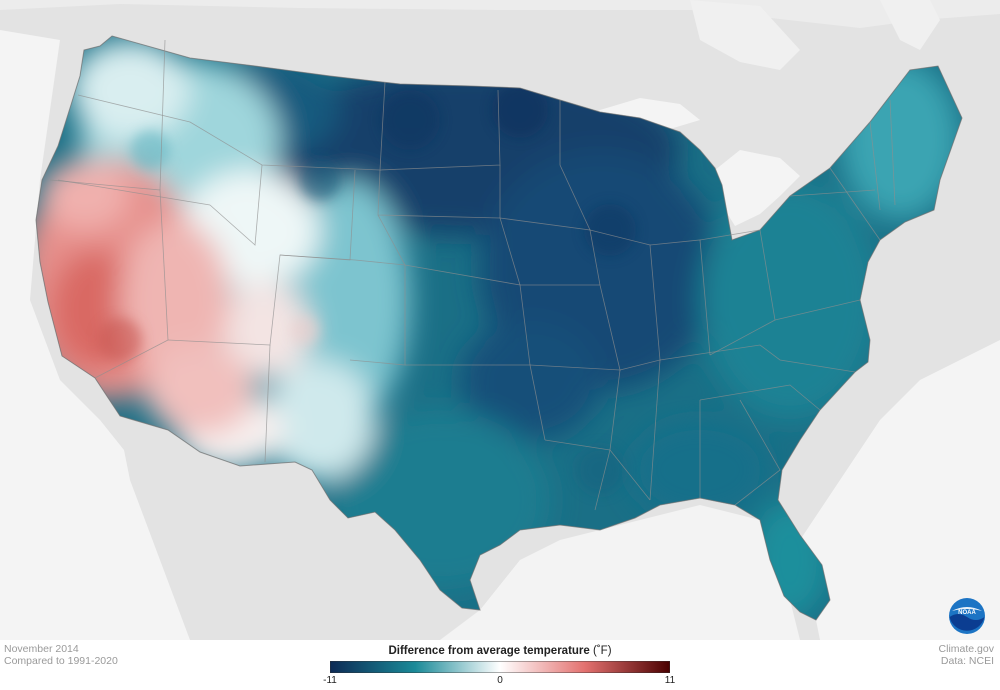  Describe the element at coordinates (500, 667) in the screenshot. I see `legend-color-bar` at that location.